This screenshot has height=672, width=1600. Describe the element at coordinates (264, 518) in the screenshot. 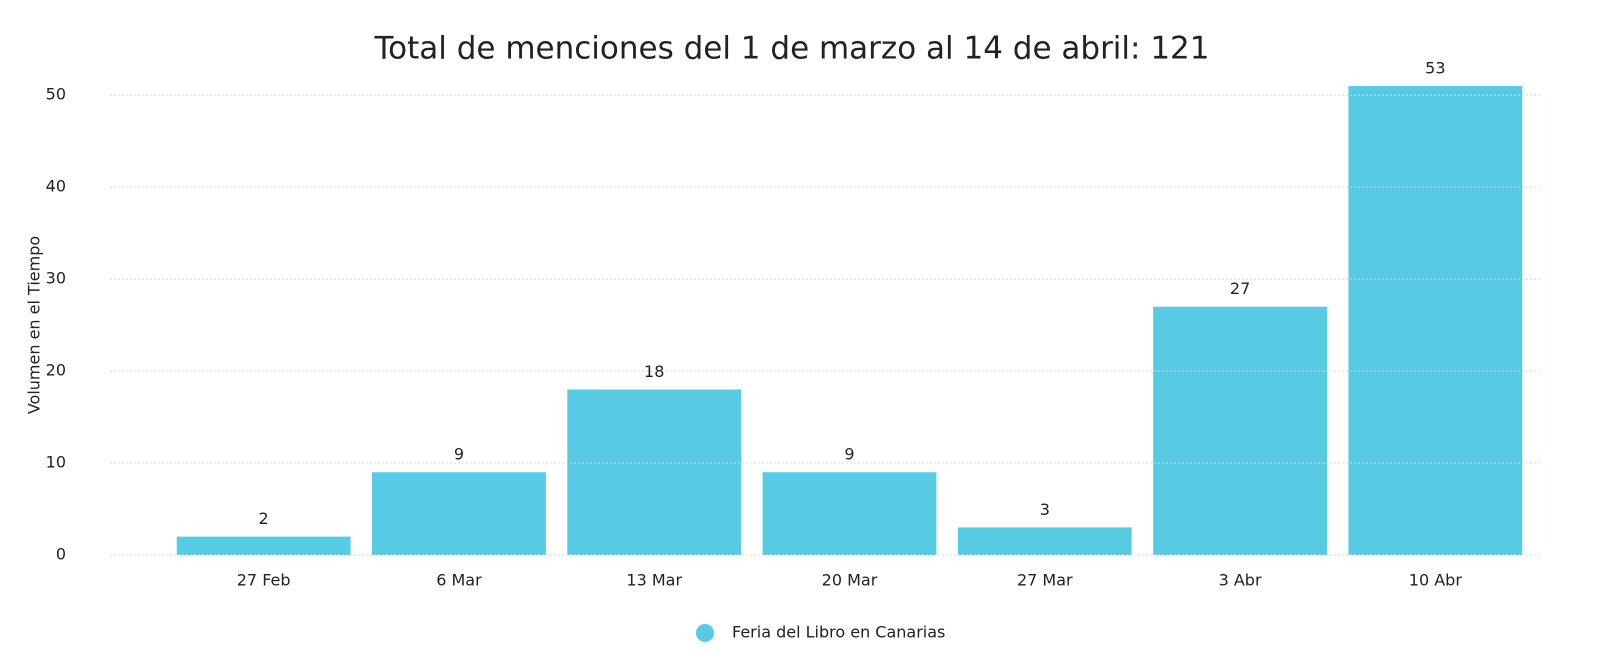

I see `data-label: 2` at that location.